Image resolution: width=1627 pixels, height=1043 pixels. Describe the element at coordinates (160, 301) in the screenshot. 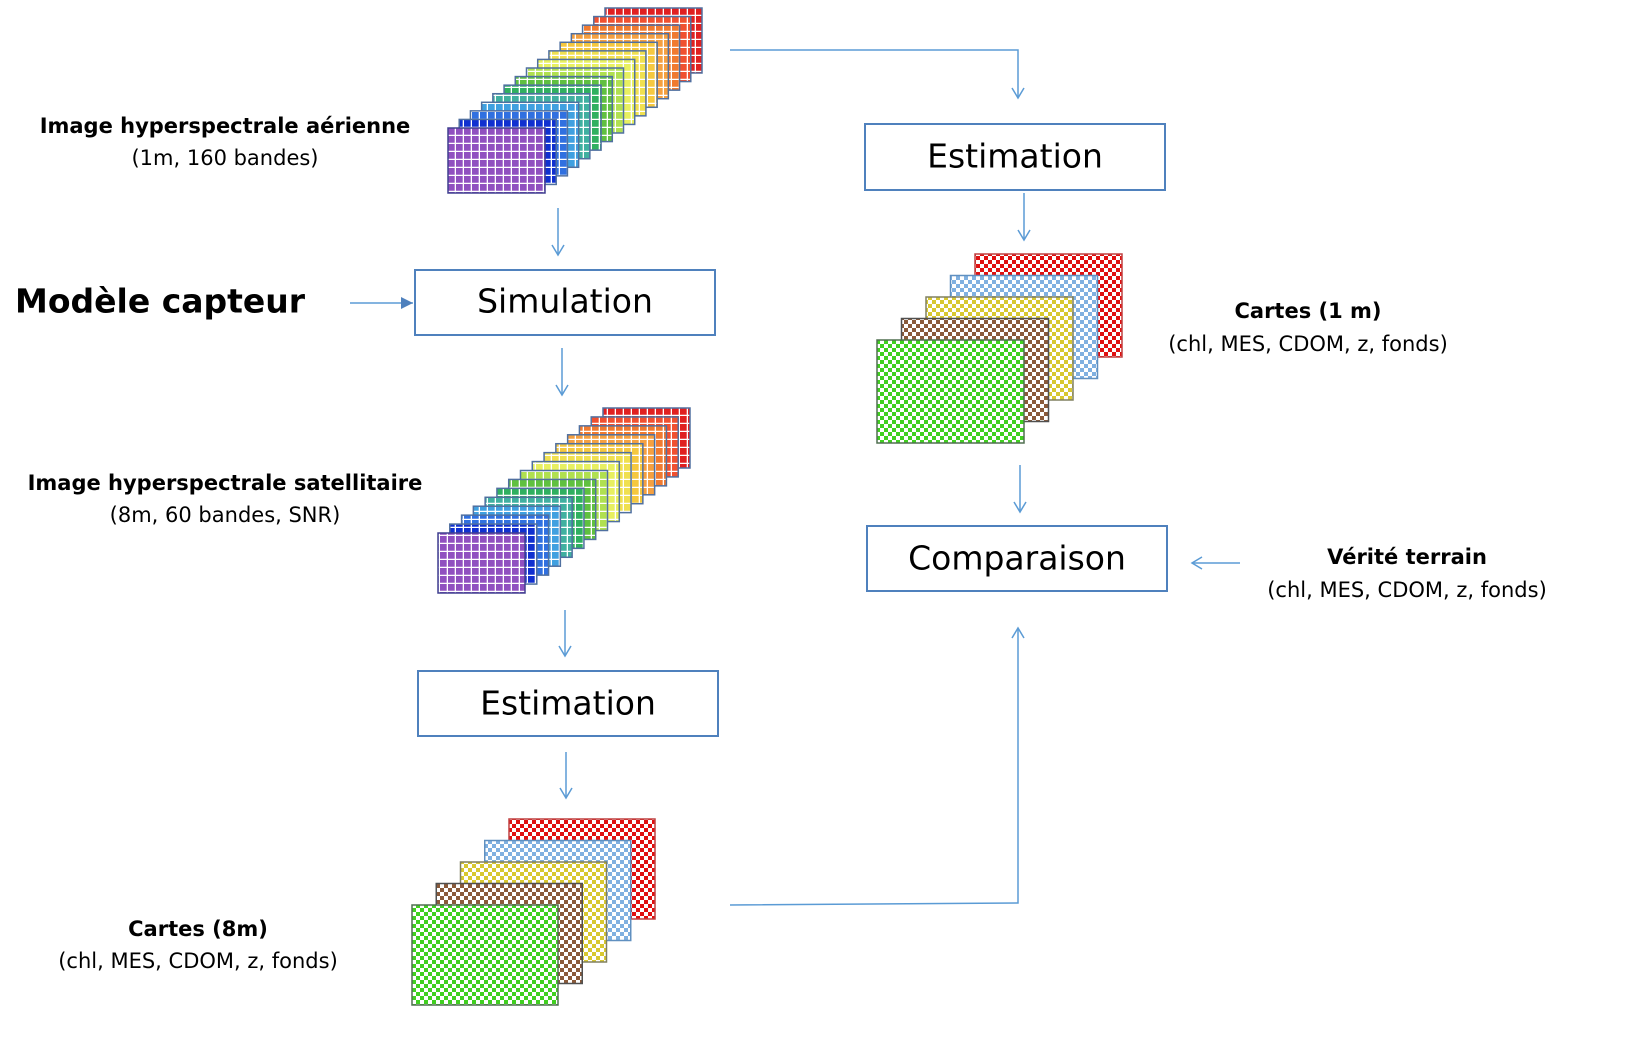

I see `sensor-model: Modèle capteur` at that location.